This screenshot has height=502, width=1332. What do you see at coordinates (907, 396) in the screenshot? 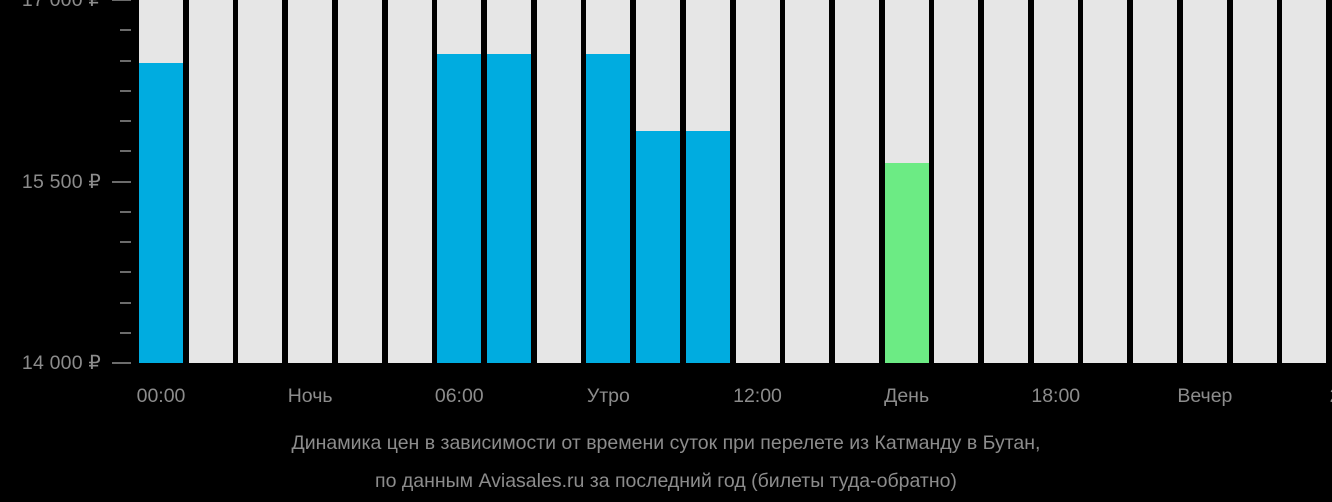
I see `x-axis-label: День` at bounding box center [907, 396].